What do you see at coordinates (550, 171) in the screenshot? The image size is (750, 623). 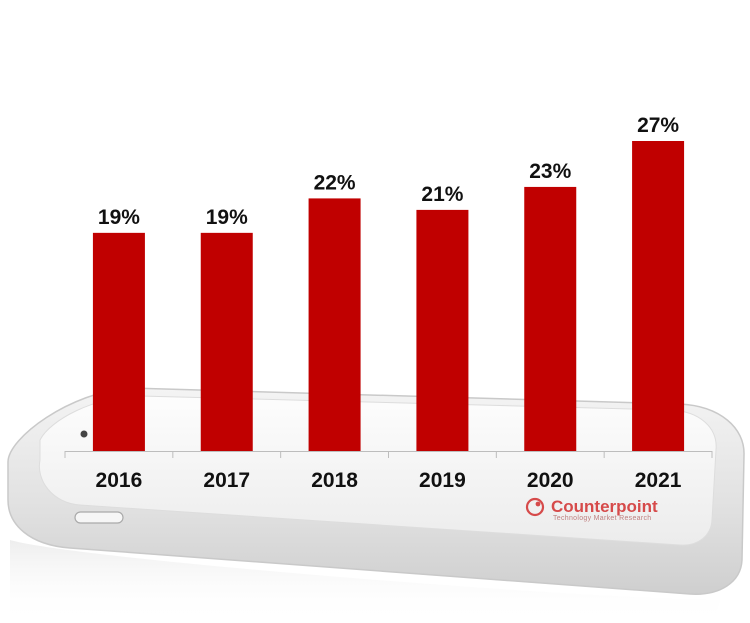 I see `value-label-2020: 23%` at bounding box center [550, 171].